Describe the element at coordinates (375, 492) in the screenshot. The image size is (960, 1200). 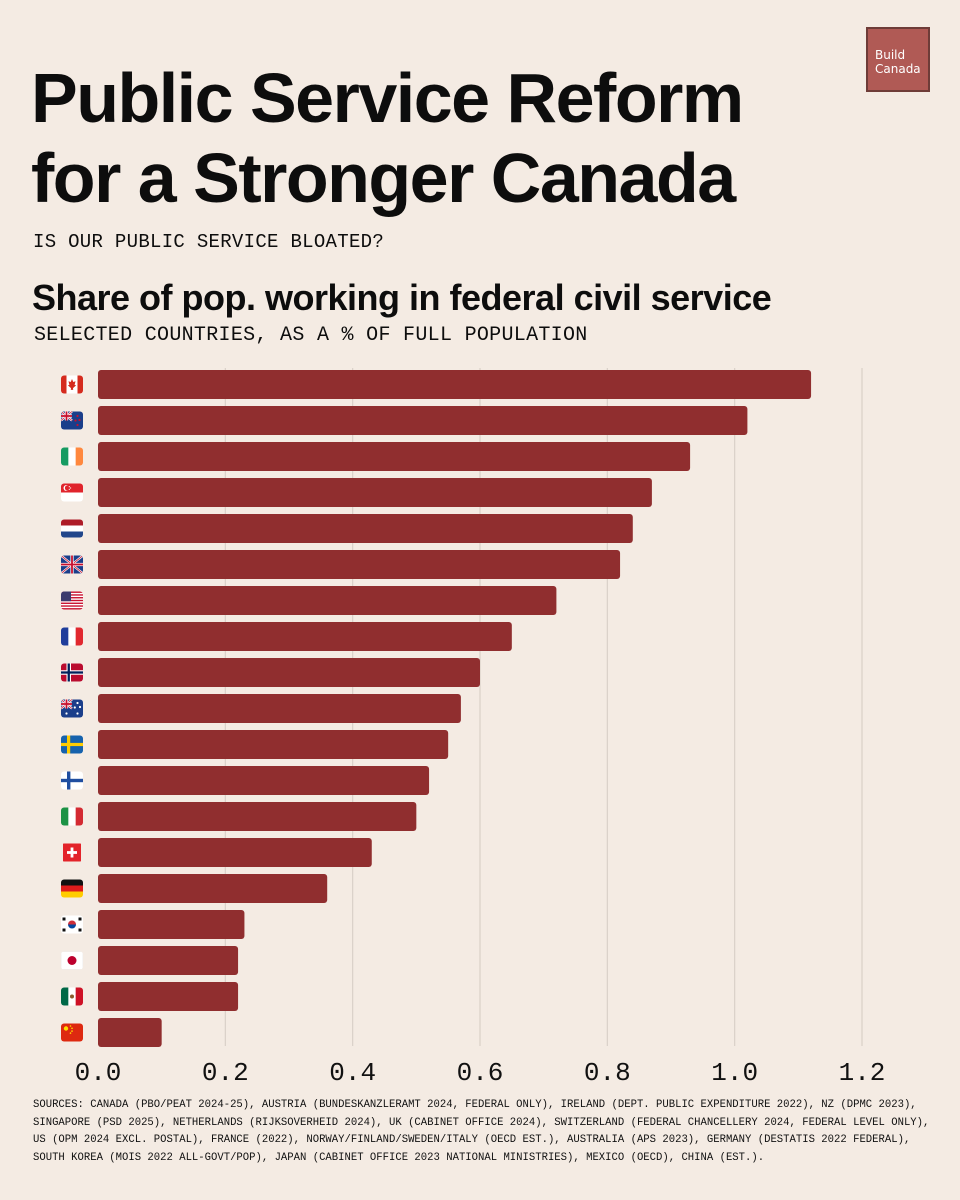
I see `bar-singapore` at that location.